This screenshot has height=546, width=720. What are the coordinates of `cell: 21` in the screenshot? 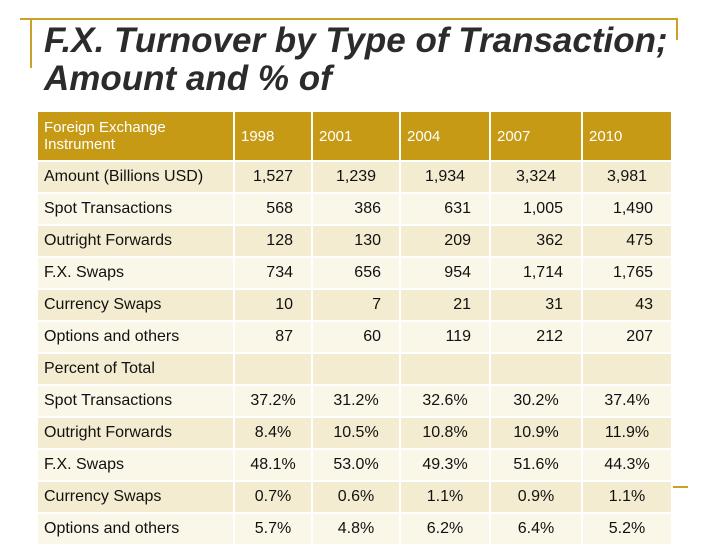 It's located at (445, 305).